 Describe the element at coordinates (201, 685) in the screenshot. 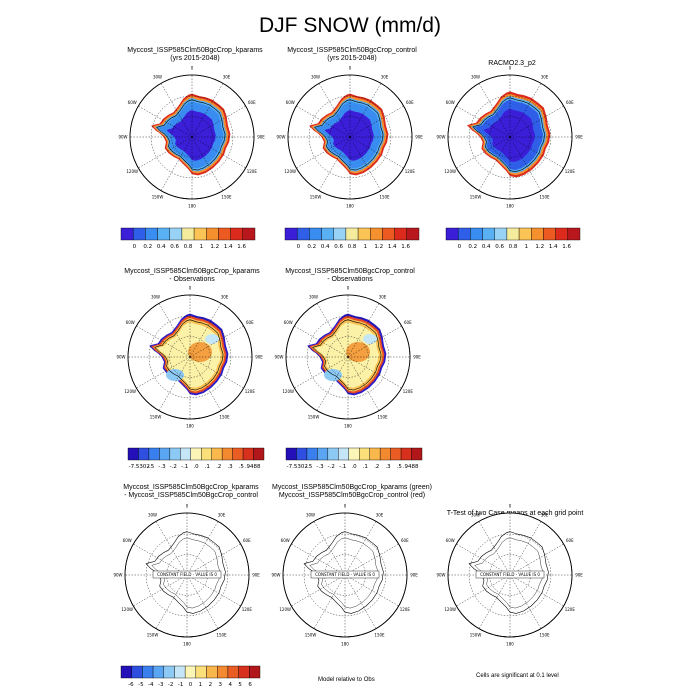

I see `colorbar-tick-label: 1` at that location.